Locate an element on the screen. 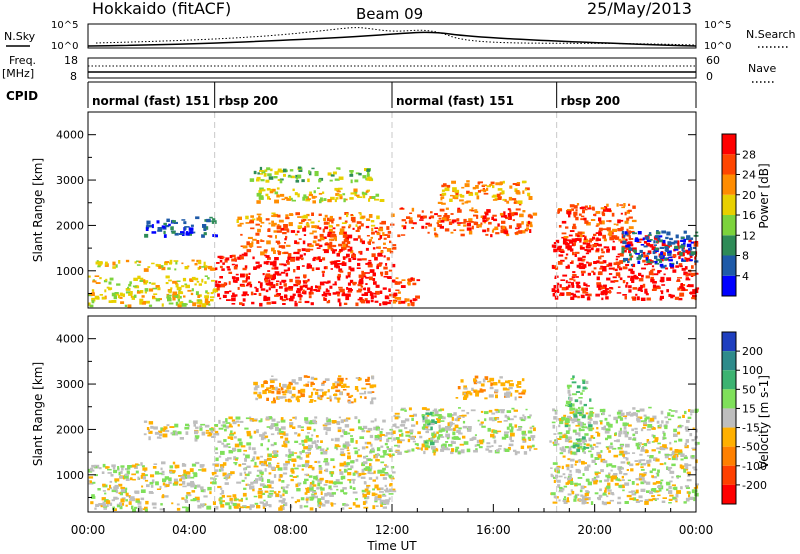 The width and height of the screenshot is (800, 554). colorbar-swatch is located at coordinates (729, 361).